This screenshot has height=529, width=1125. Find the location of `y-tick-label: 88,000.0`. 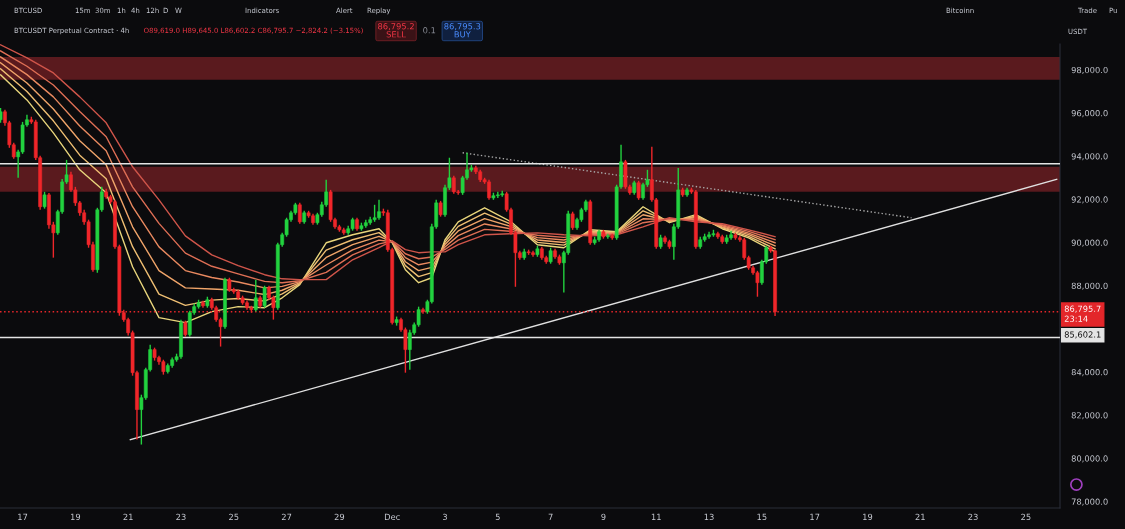

y-tick-label: 88,000.0 is located at coordinates (1089, 286).